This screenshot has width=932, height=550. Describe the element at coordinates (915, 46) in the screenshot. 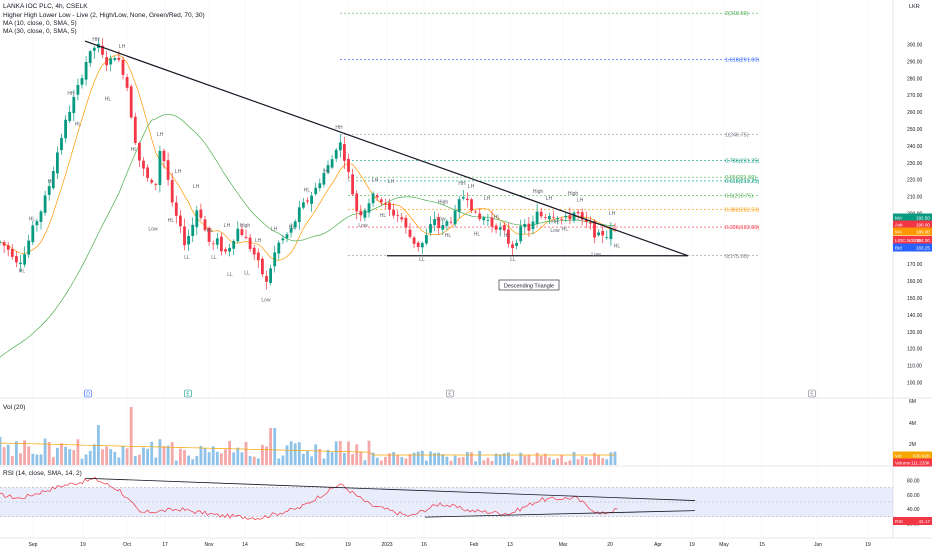

I see `price-tick: 300.00` at that location.